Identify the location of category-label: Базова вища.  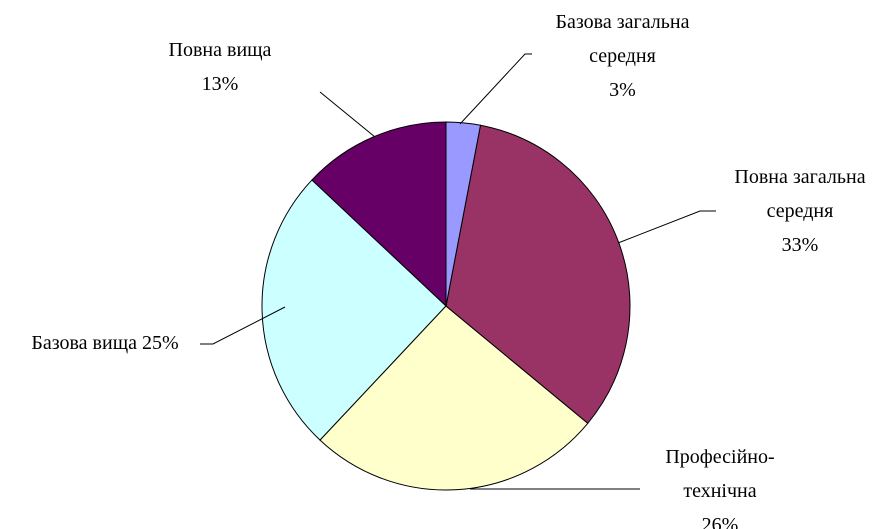
(84, 343).